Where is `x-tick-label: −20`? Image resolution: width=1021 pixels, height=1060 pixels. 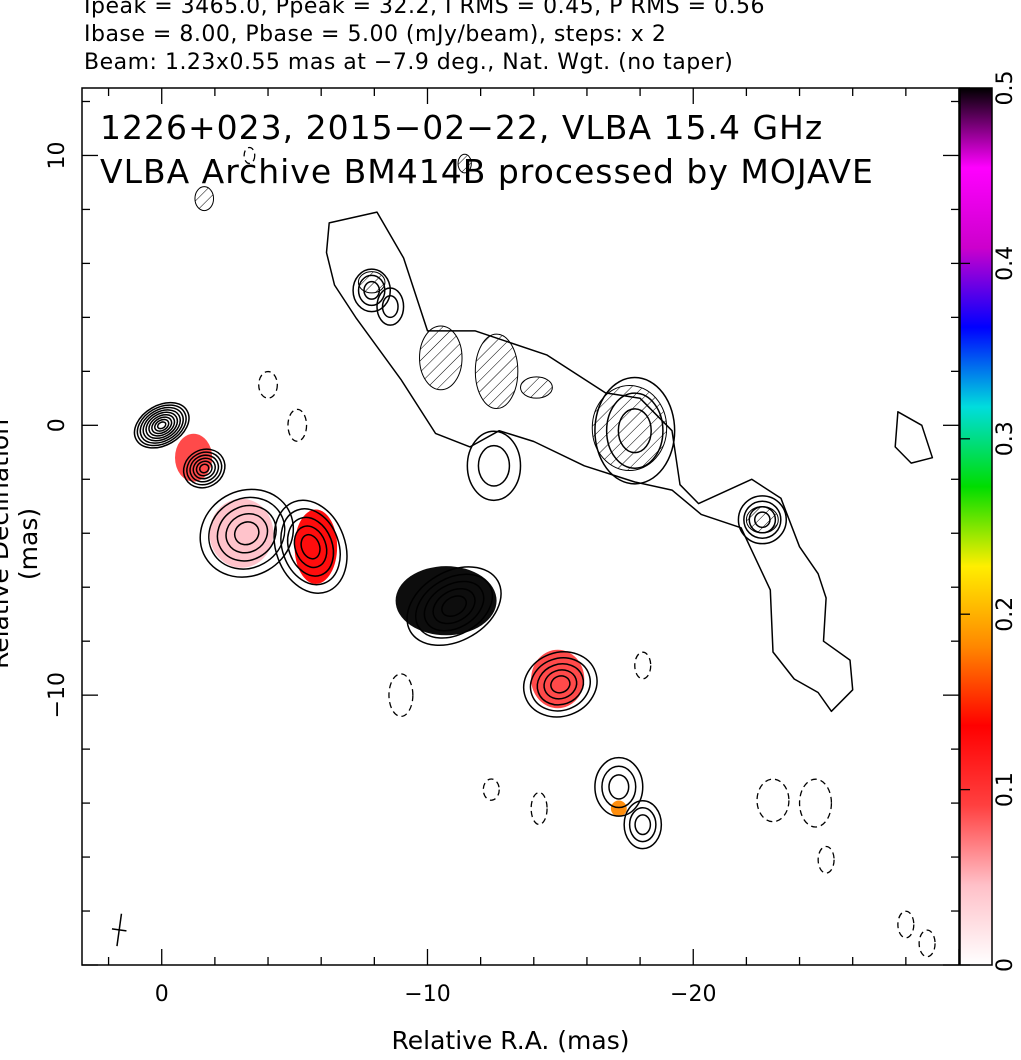
x-tick-label: −20 is located at coordinates (693, 994).